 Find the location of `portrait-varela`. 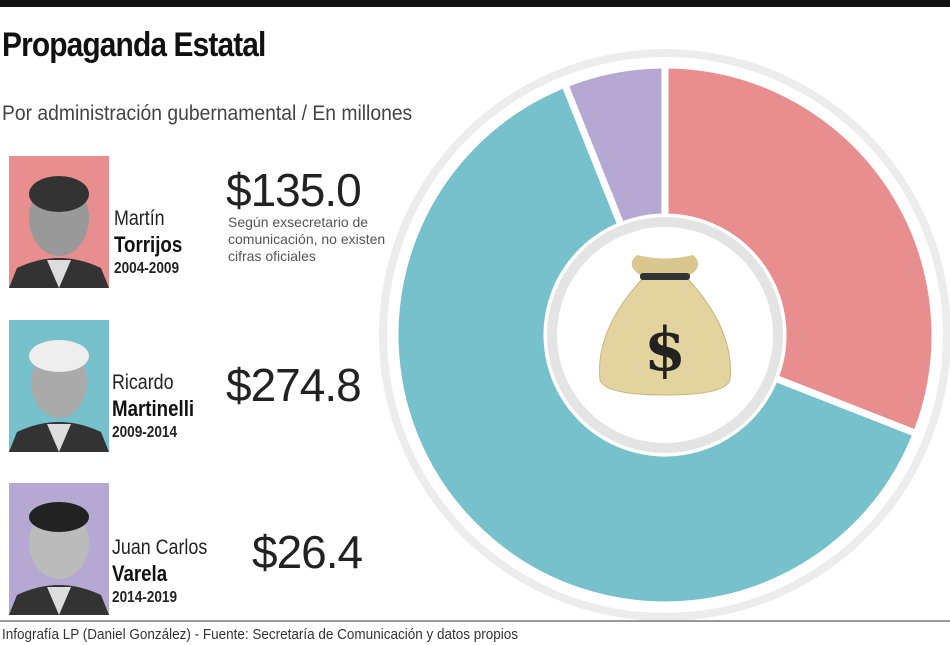

portrait-varela is located at coordinates (59, 549).